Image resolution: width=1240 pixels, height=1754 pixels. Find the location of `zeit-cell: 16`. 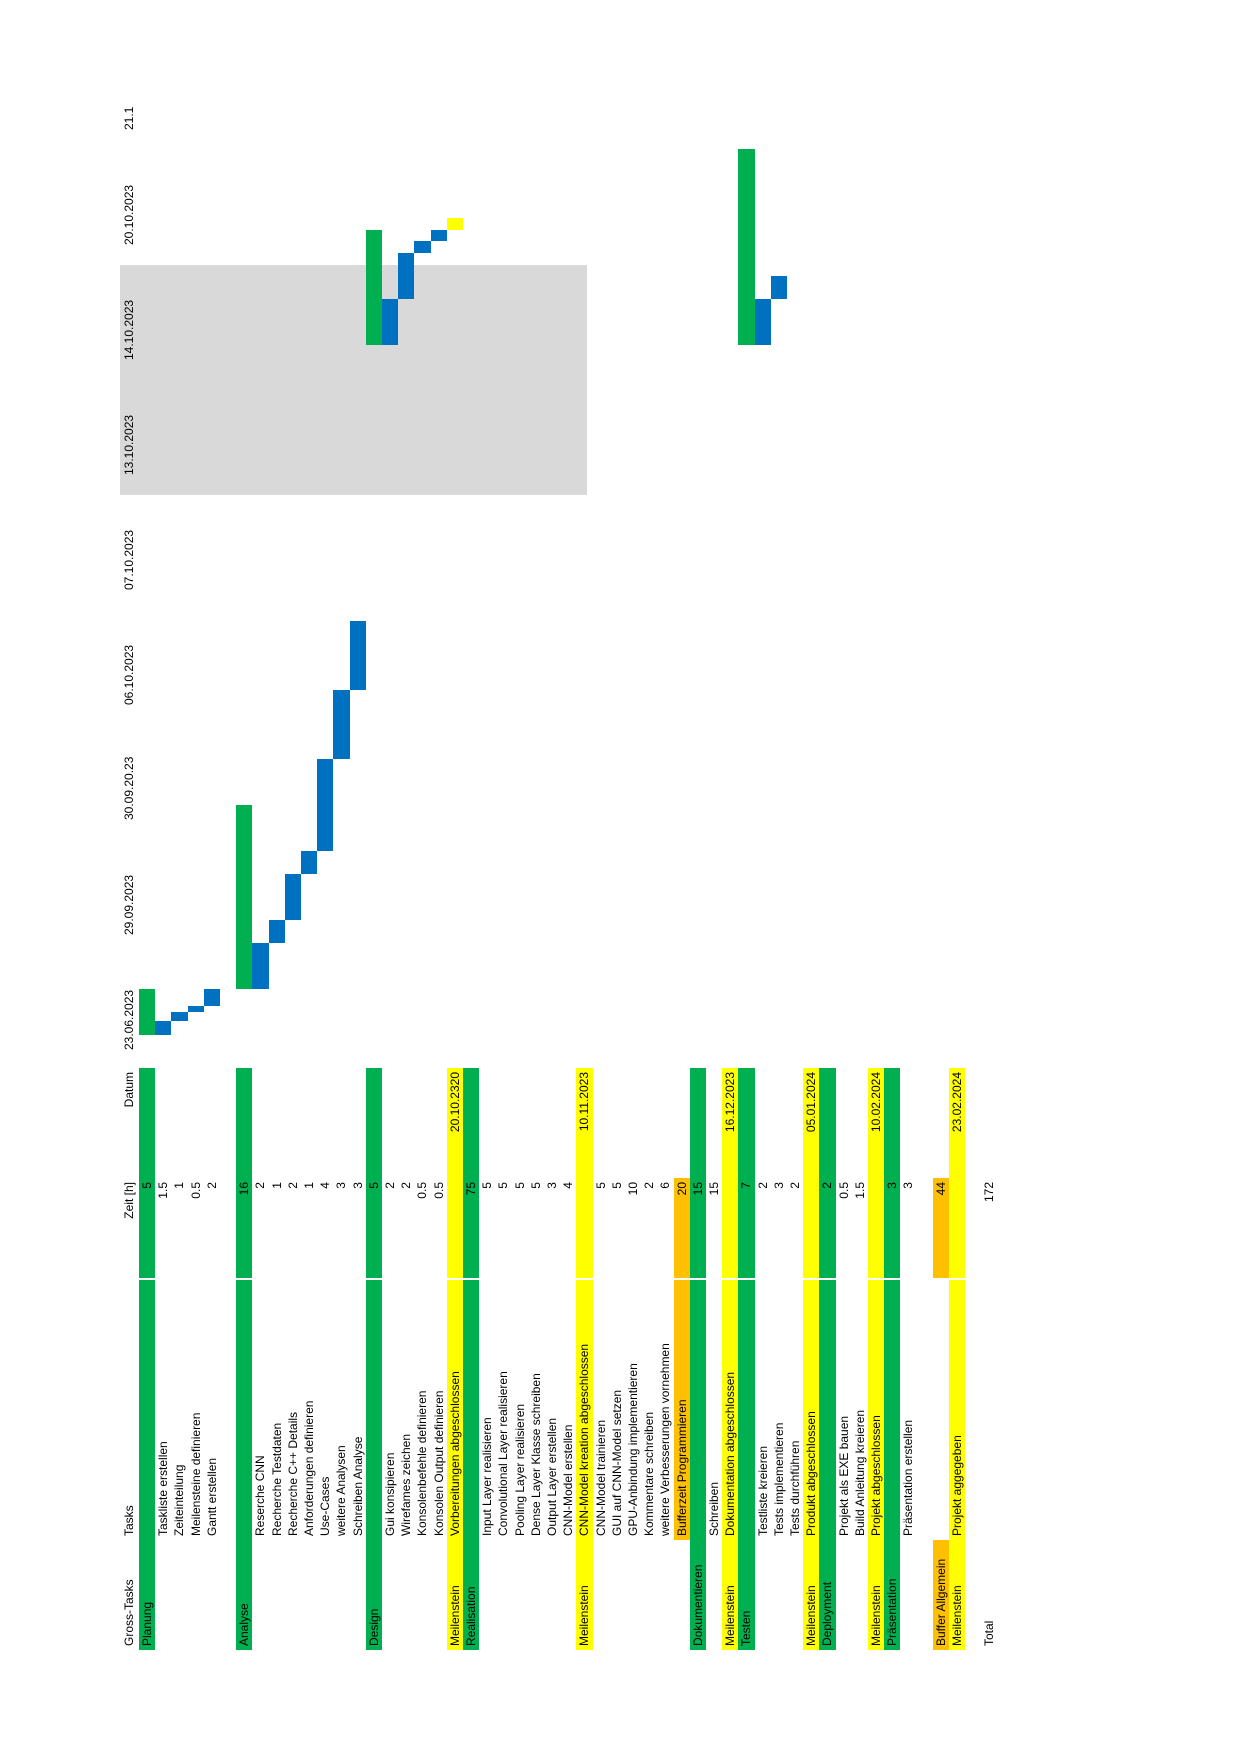

zeit-cell: 16 is located at coordinates (244, 1228).